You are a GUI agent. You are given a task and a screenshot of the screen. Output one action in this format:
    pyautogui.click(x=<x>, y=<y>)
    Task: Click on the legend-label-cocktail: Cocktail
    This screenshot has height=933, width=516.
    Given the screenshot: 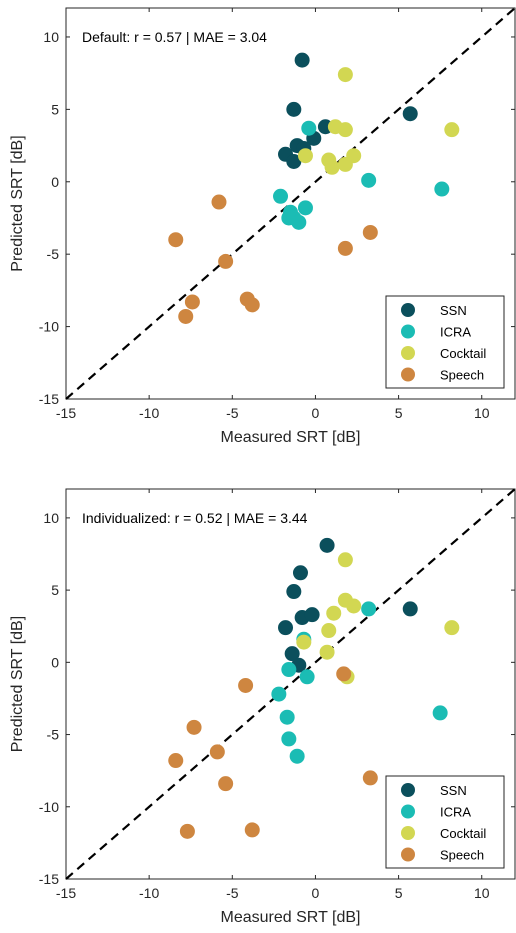 What is the action you would take?
    pyautogui.click(x=463, y=353)
    